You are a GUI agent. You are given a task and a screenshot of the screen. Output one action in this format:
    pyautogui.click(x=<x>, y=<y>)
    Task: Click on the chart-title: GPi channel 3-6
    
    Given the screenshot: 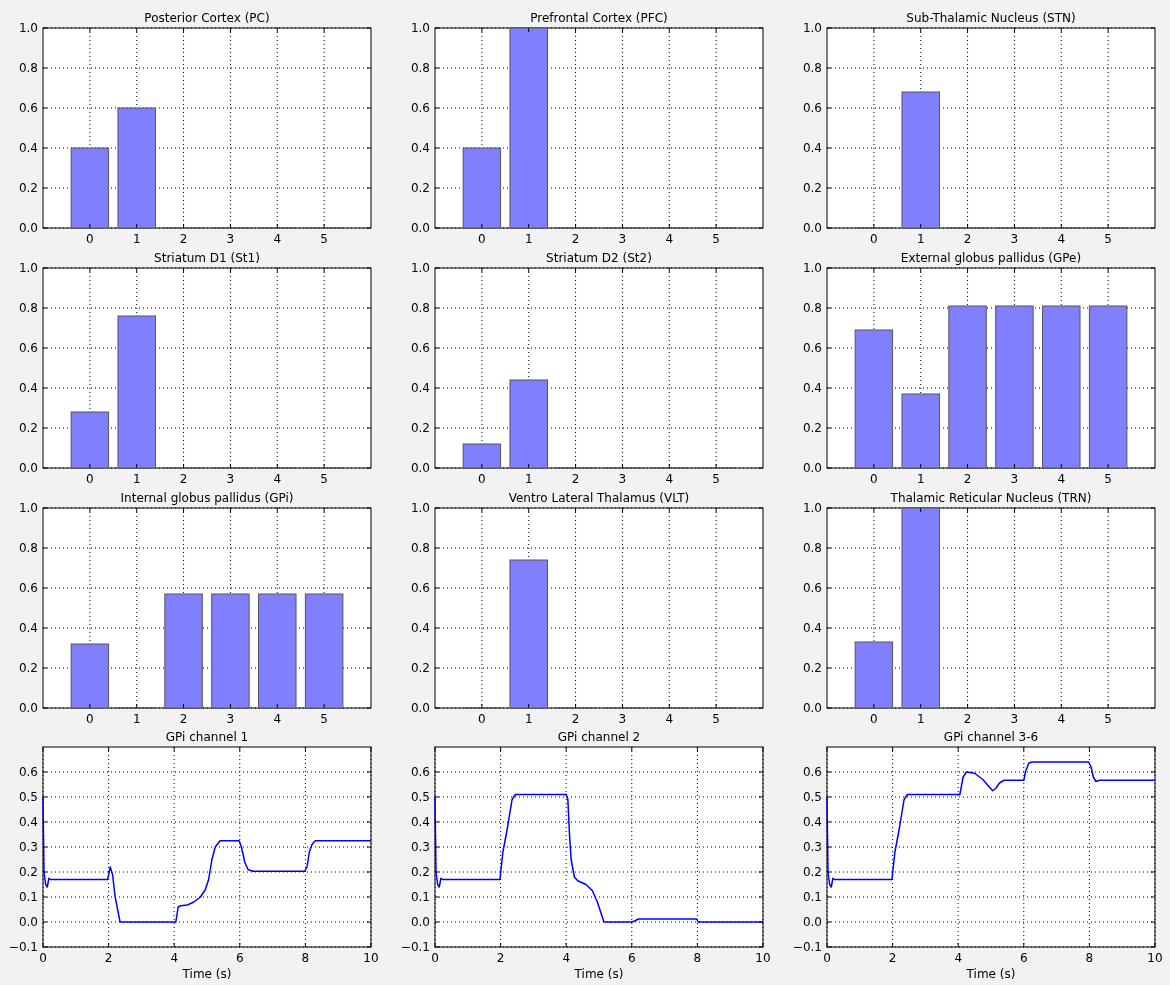 What is the action you would take?
    pyautogui.click(x=991, y=737)
    